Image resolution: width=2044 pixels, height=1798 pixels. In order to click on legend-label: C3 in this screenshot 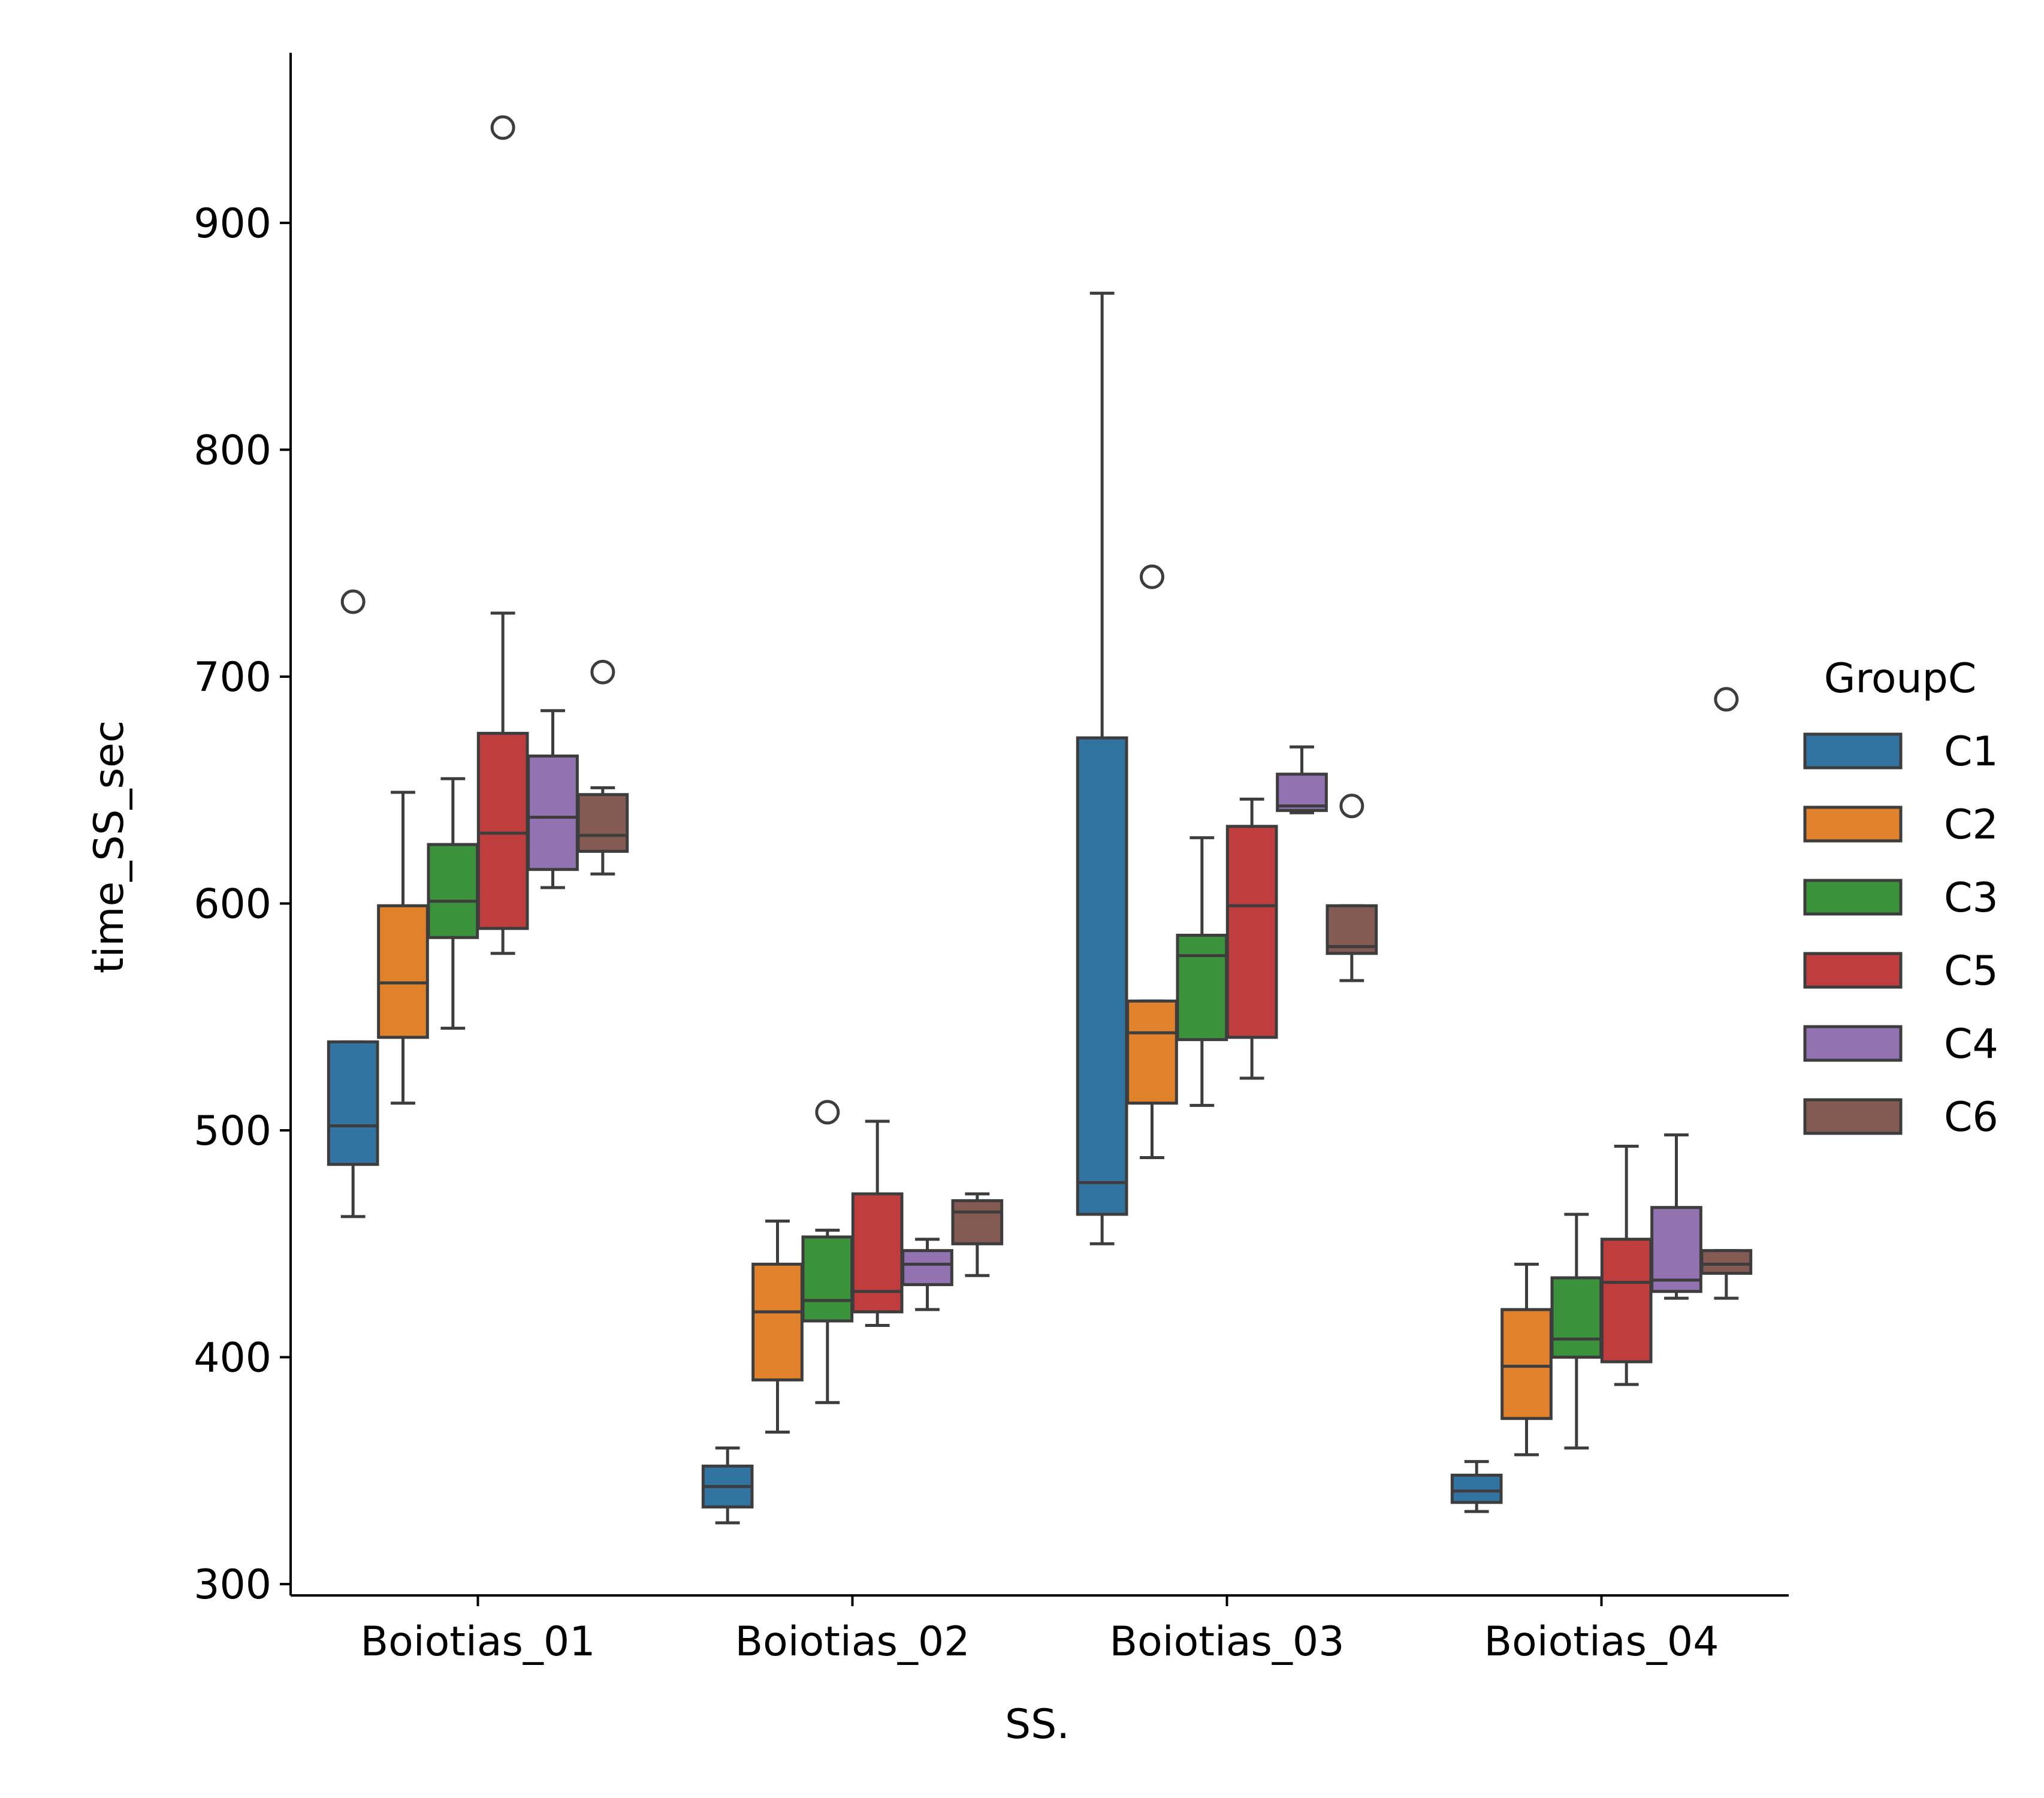, I will do `click(1971, 898)`.